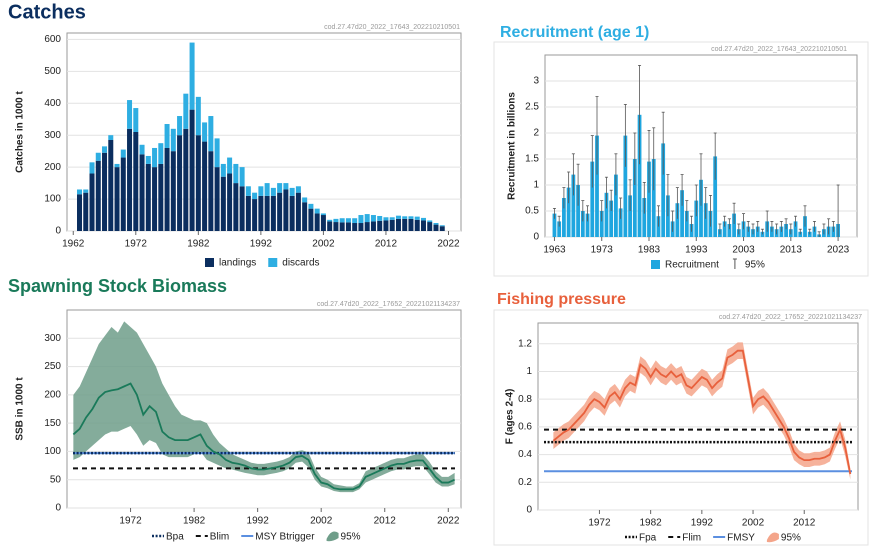 This screenshot has height=547, width=870. Describe the element at coordinates (741, 538) in the screenshot. I see `legend-label: FMSY` at that location.